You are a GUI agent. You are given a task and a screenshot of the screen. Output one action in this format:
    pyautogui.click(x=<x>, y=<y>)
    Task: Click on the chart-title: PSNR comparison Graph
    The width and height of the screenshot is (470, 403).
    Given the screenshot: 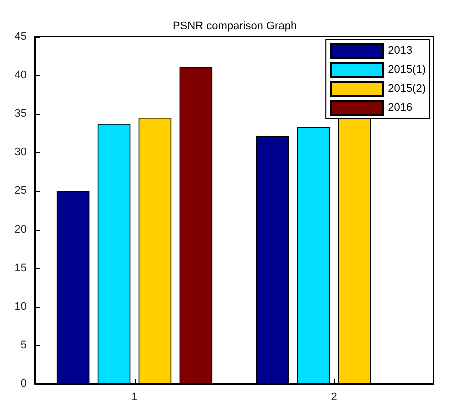 What is the action you would take?
    pyautogui.click(x=235, y=26)
    